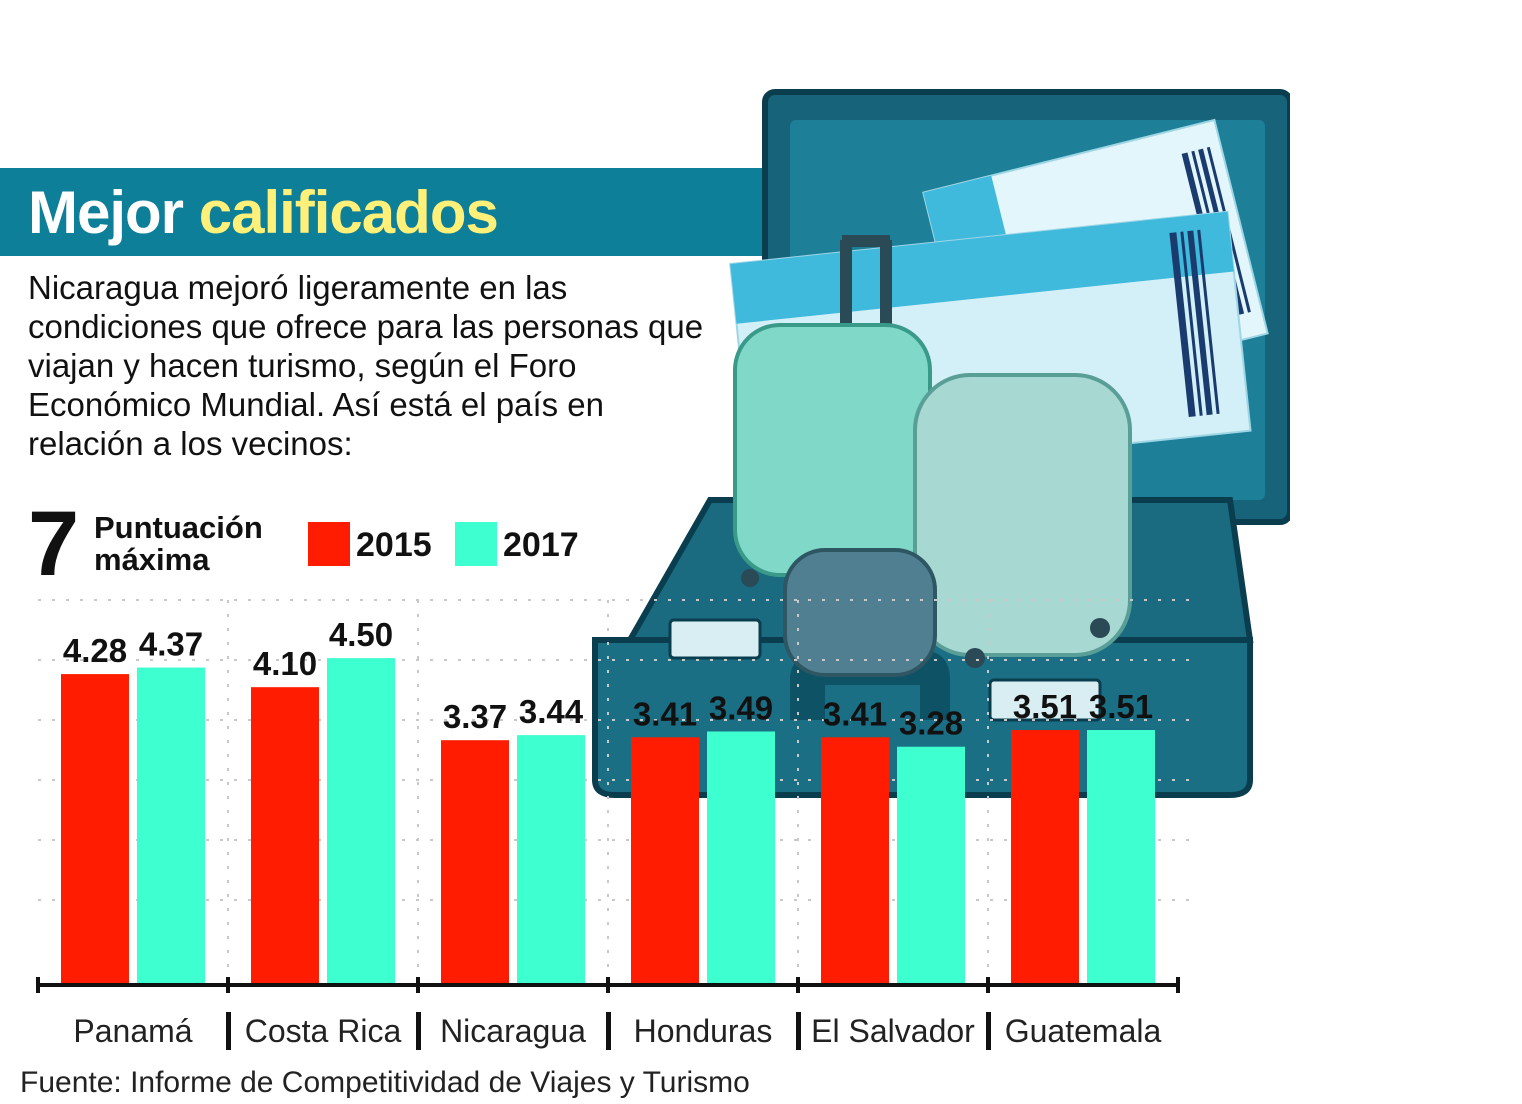  Describe the element at coordinates (513, 1031) in the screenshot. I see `category-label-2: Nicaragua` at that location.